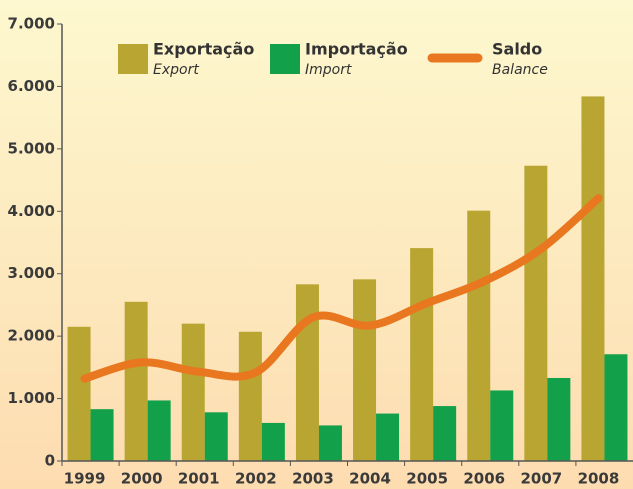  What do you see at coordinates (31, 86) in the screenshot?
I see `y-tick-label: 6.000` at bounding box center [31, 86].